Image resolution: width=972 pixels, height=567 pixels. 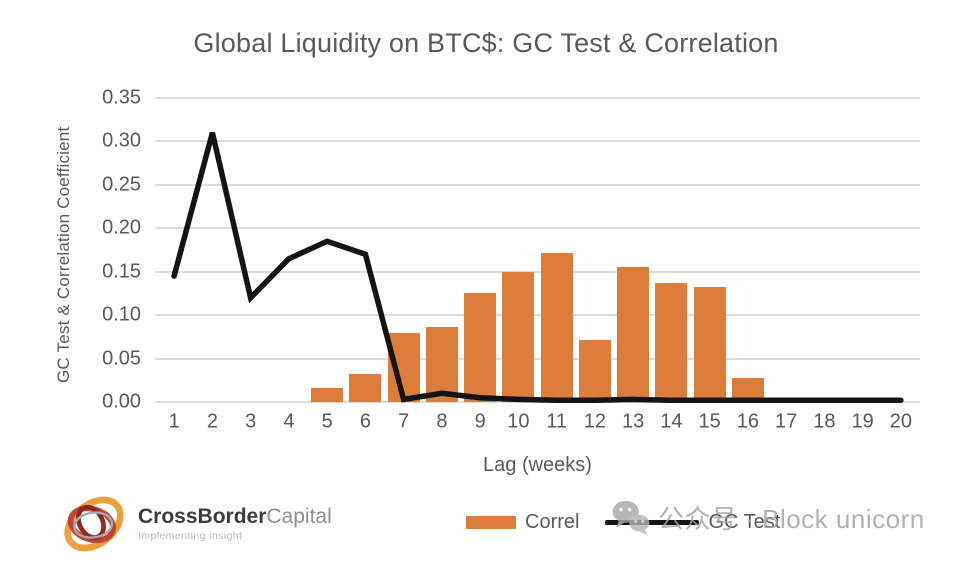 What do you see at coordinates (121, 227) in the screenshot?
I see `y-tick-label-0.20: 0.20` at bounding box center [121, 227].